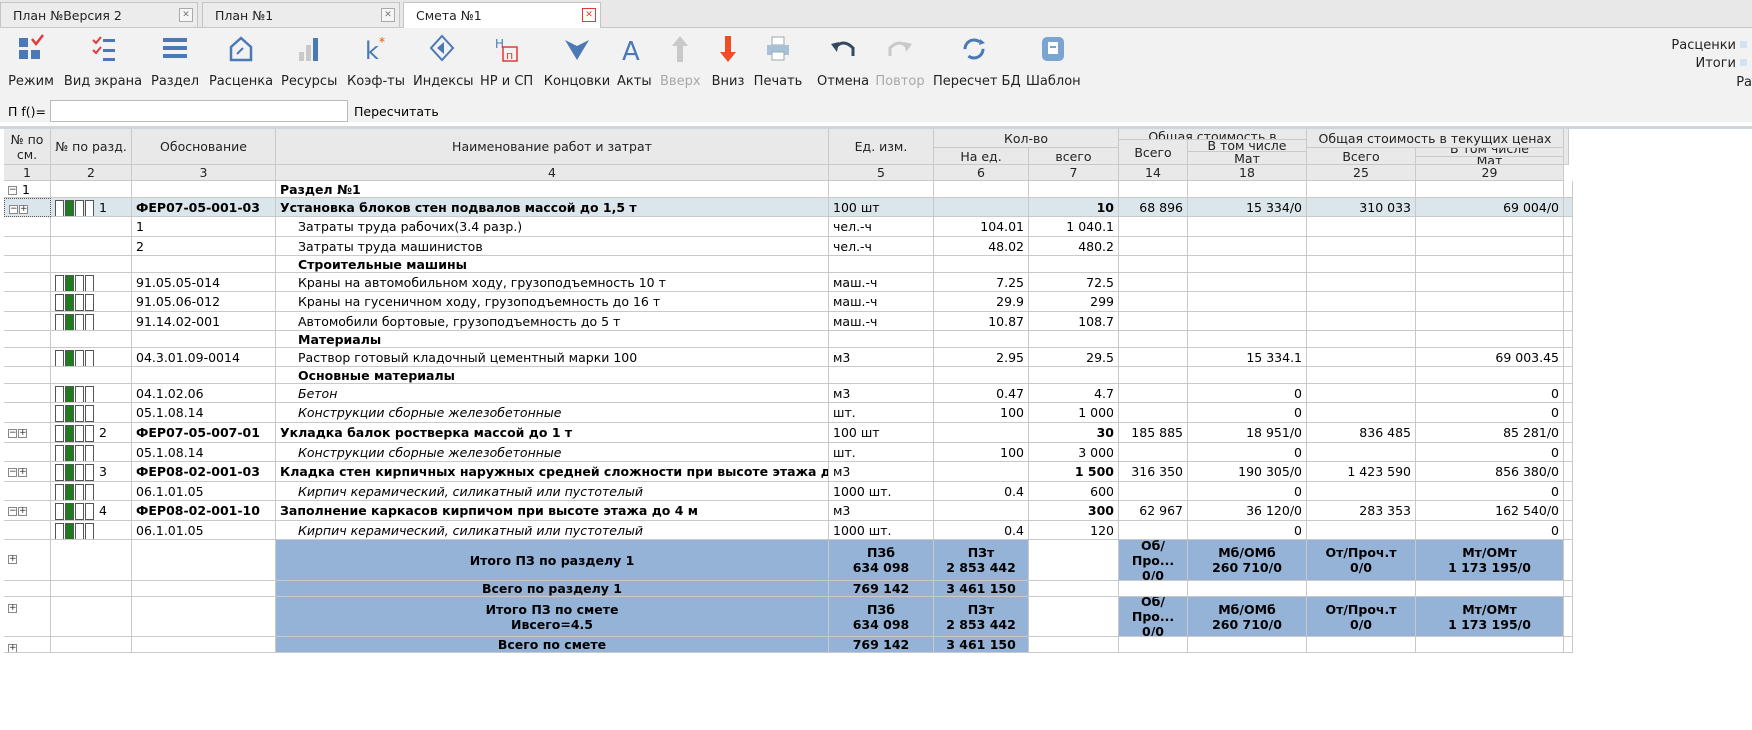 This screenshot has width=1752, height=730. What do you see at coordinates (309, 61) in the screenshot?
I see `toolbar-button-resources: Ресурсы` at bounding box center [309, 61].